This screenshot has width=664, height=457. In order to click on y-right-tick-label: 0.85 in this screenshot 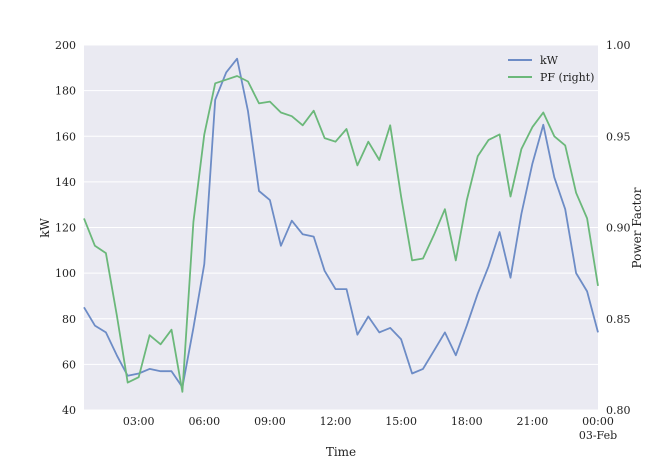, I will do `click(618, 319)`.